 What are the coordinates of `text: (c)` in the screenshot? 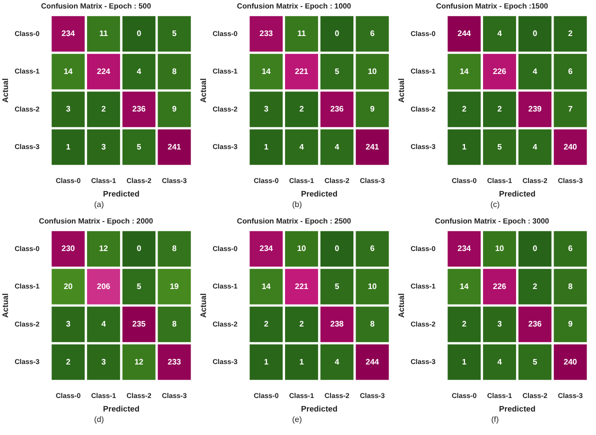 It's located at (495, 205).